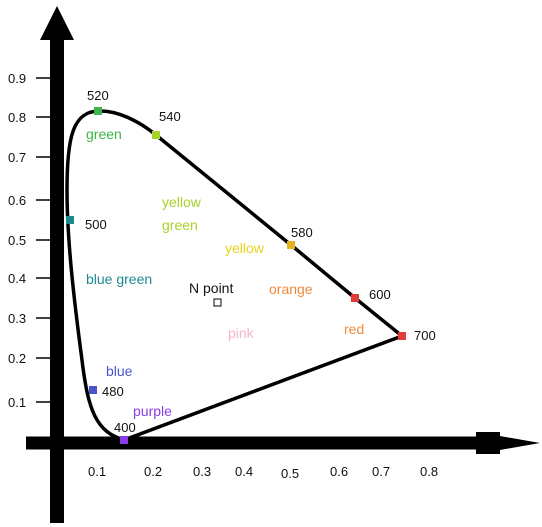 The height and width of the screenshot is (527, 542). Describe the element at coordinates (354, 329) in the screenshot. I see `region-label-red: red` at that location.